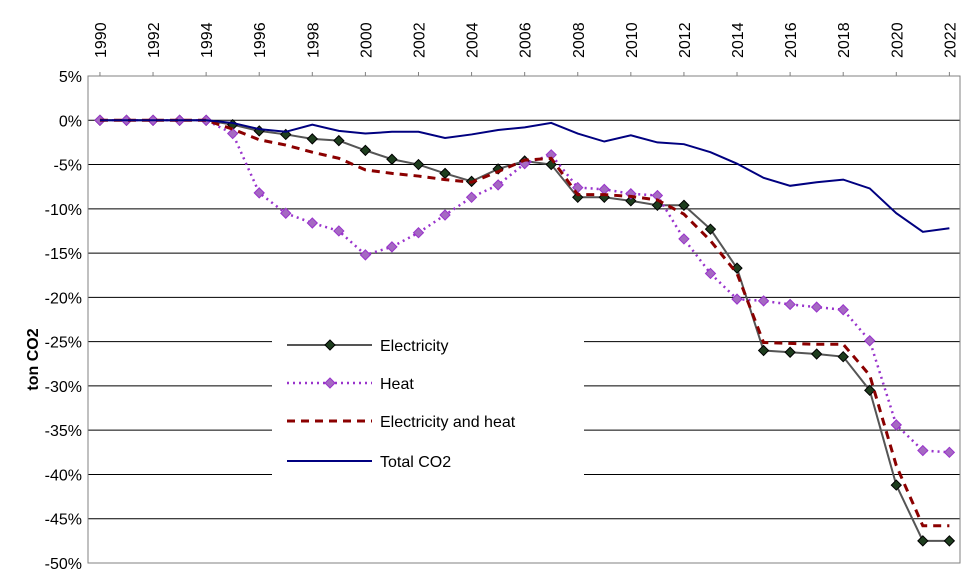 This screenshot has width=962, height=573. Describe the element at coordinates (448, 422) in the screenshot. I see `legend-label: Electricity and heat` at that location.